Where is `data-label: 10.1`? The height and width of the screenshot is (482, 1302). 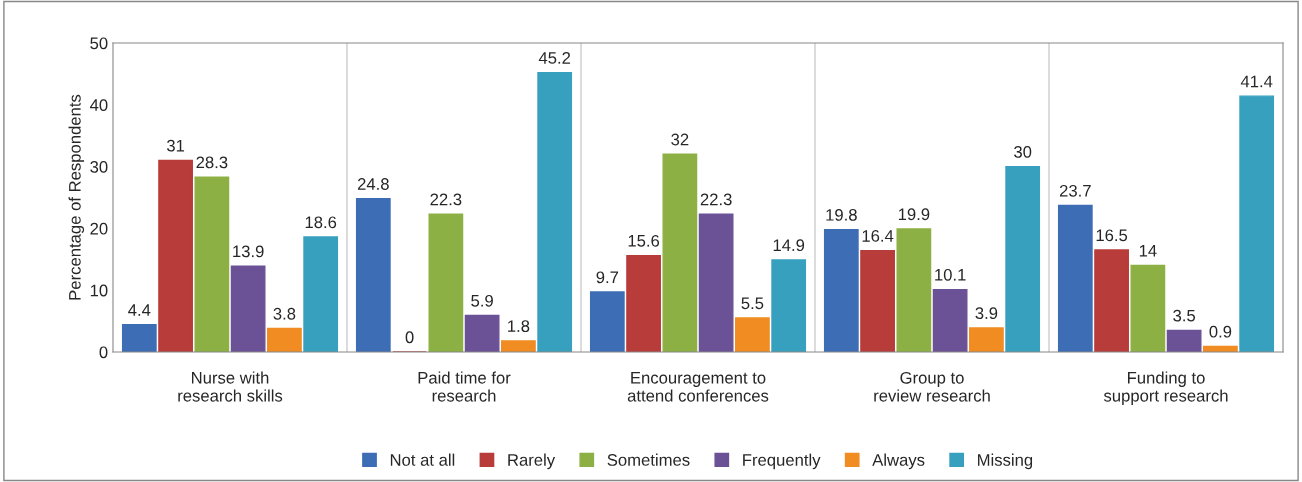 data-label: 10.1 is located at coordinates (950, 274).